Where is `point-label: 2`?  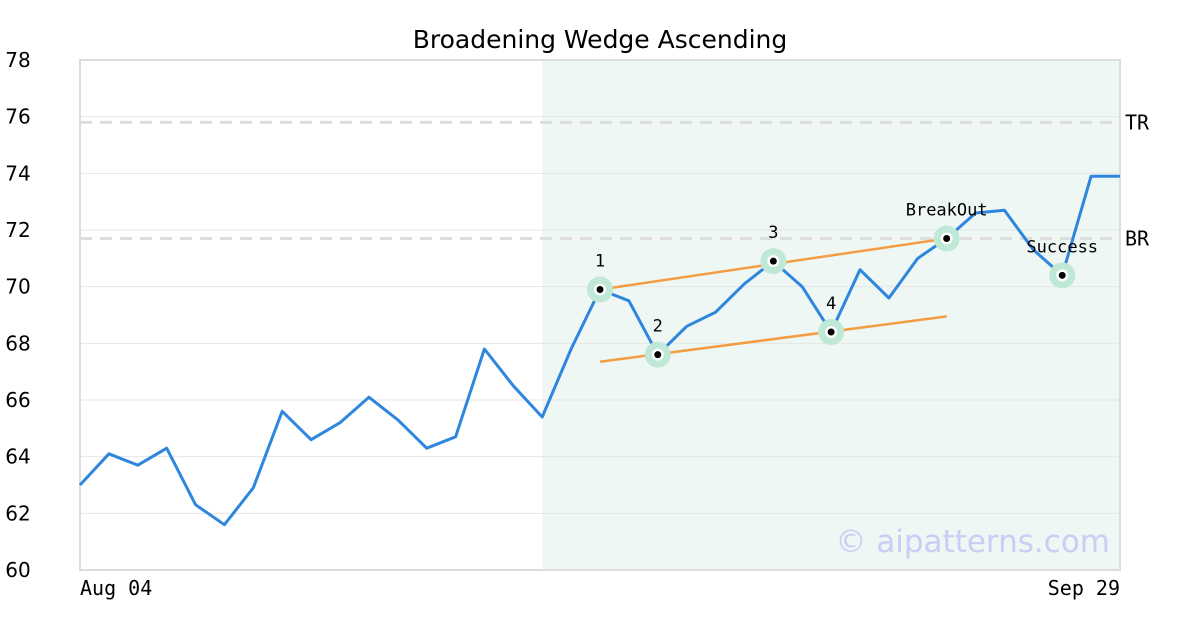 point-label: 2 is located at coordinates (658, 327).